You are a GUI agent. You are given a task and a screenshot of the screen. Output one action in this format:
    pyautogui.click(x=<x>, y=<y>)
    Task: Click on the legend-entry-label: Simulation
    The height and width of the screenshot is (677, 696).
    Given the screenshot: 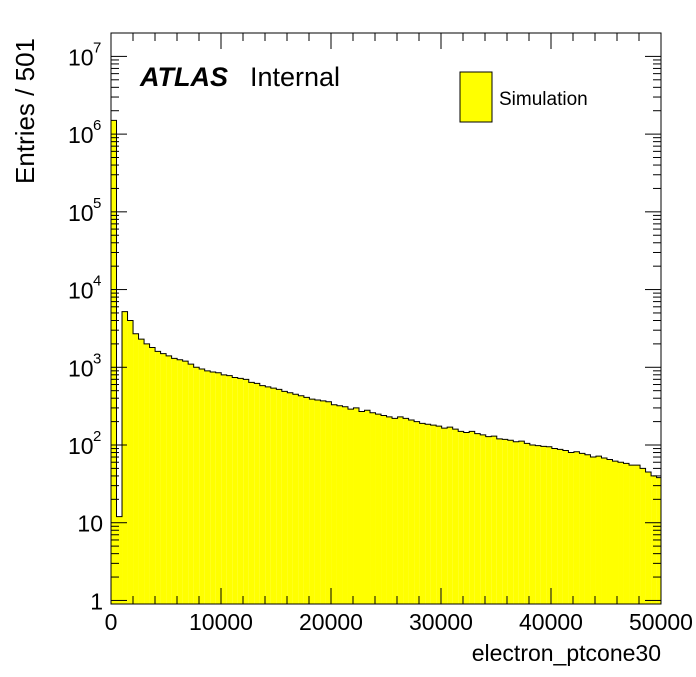 What is the action you would take?
    pyautogui.click(x=543, y=99)
    